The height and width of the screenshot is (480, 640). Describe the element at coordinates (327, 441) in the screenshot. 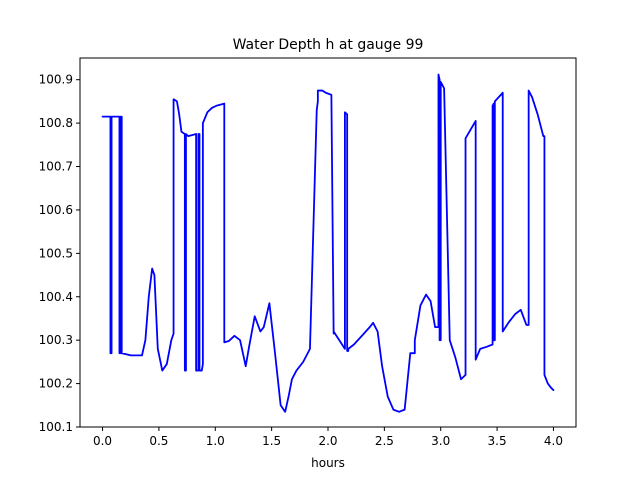

I see `x-tick-label: 2.0` at that location.